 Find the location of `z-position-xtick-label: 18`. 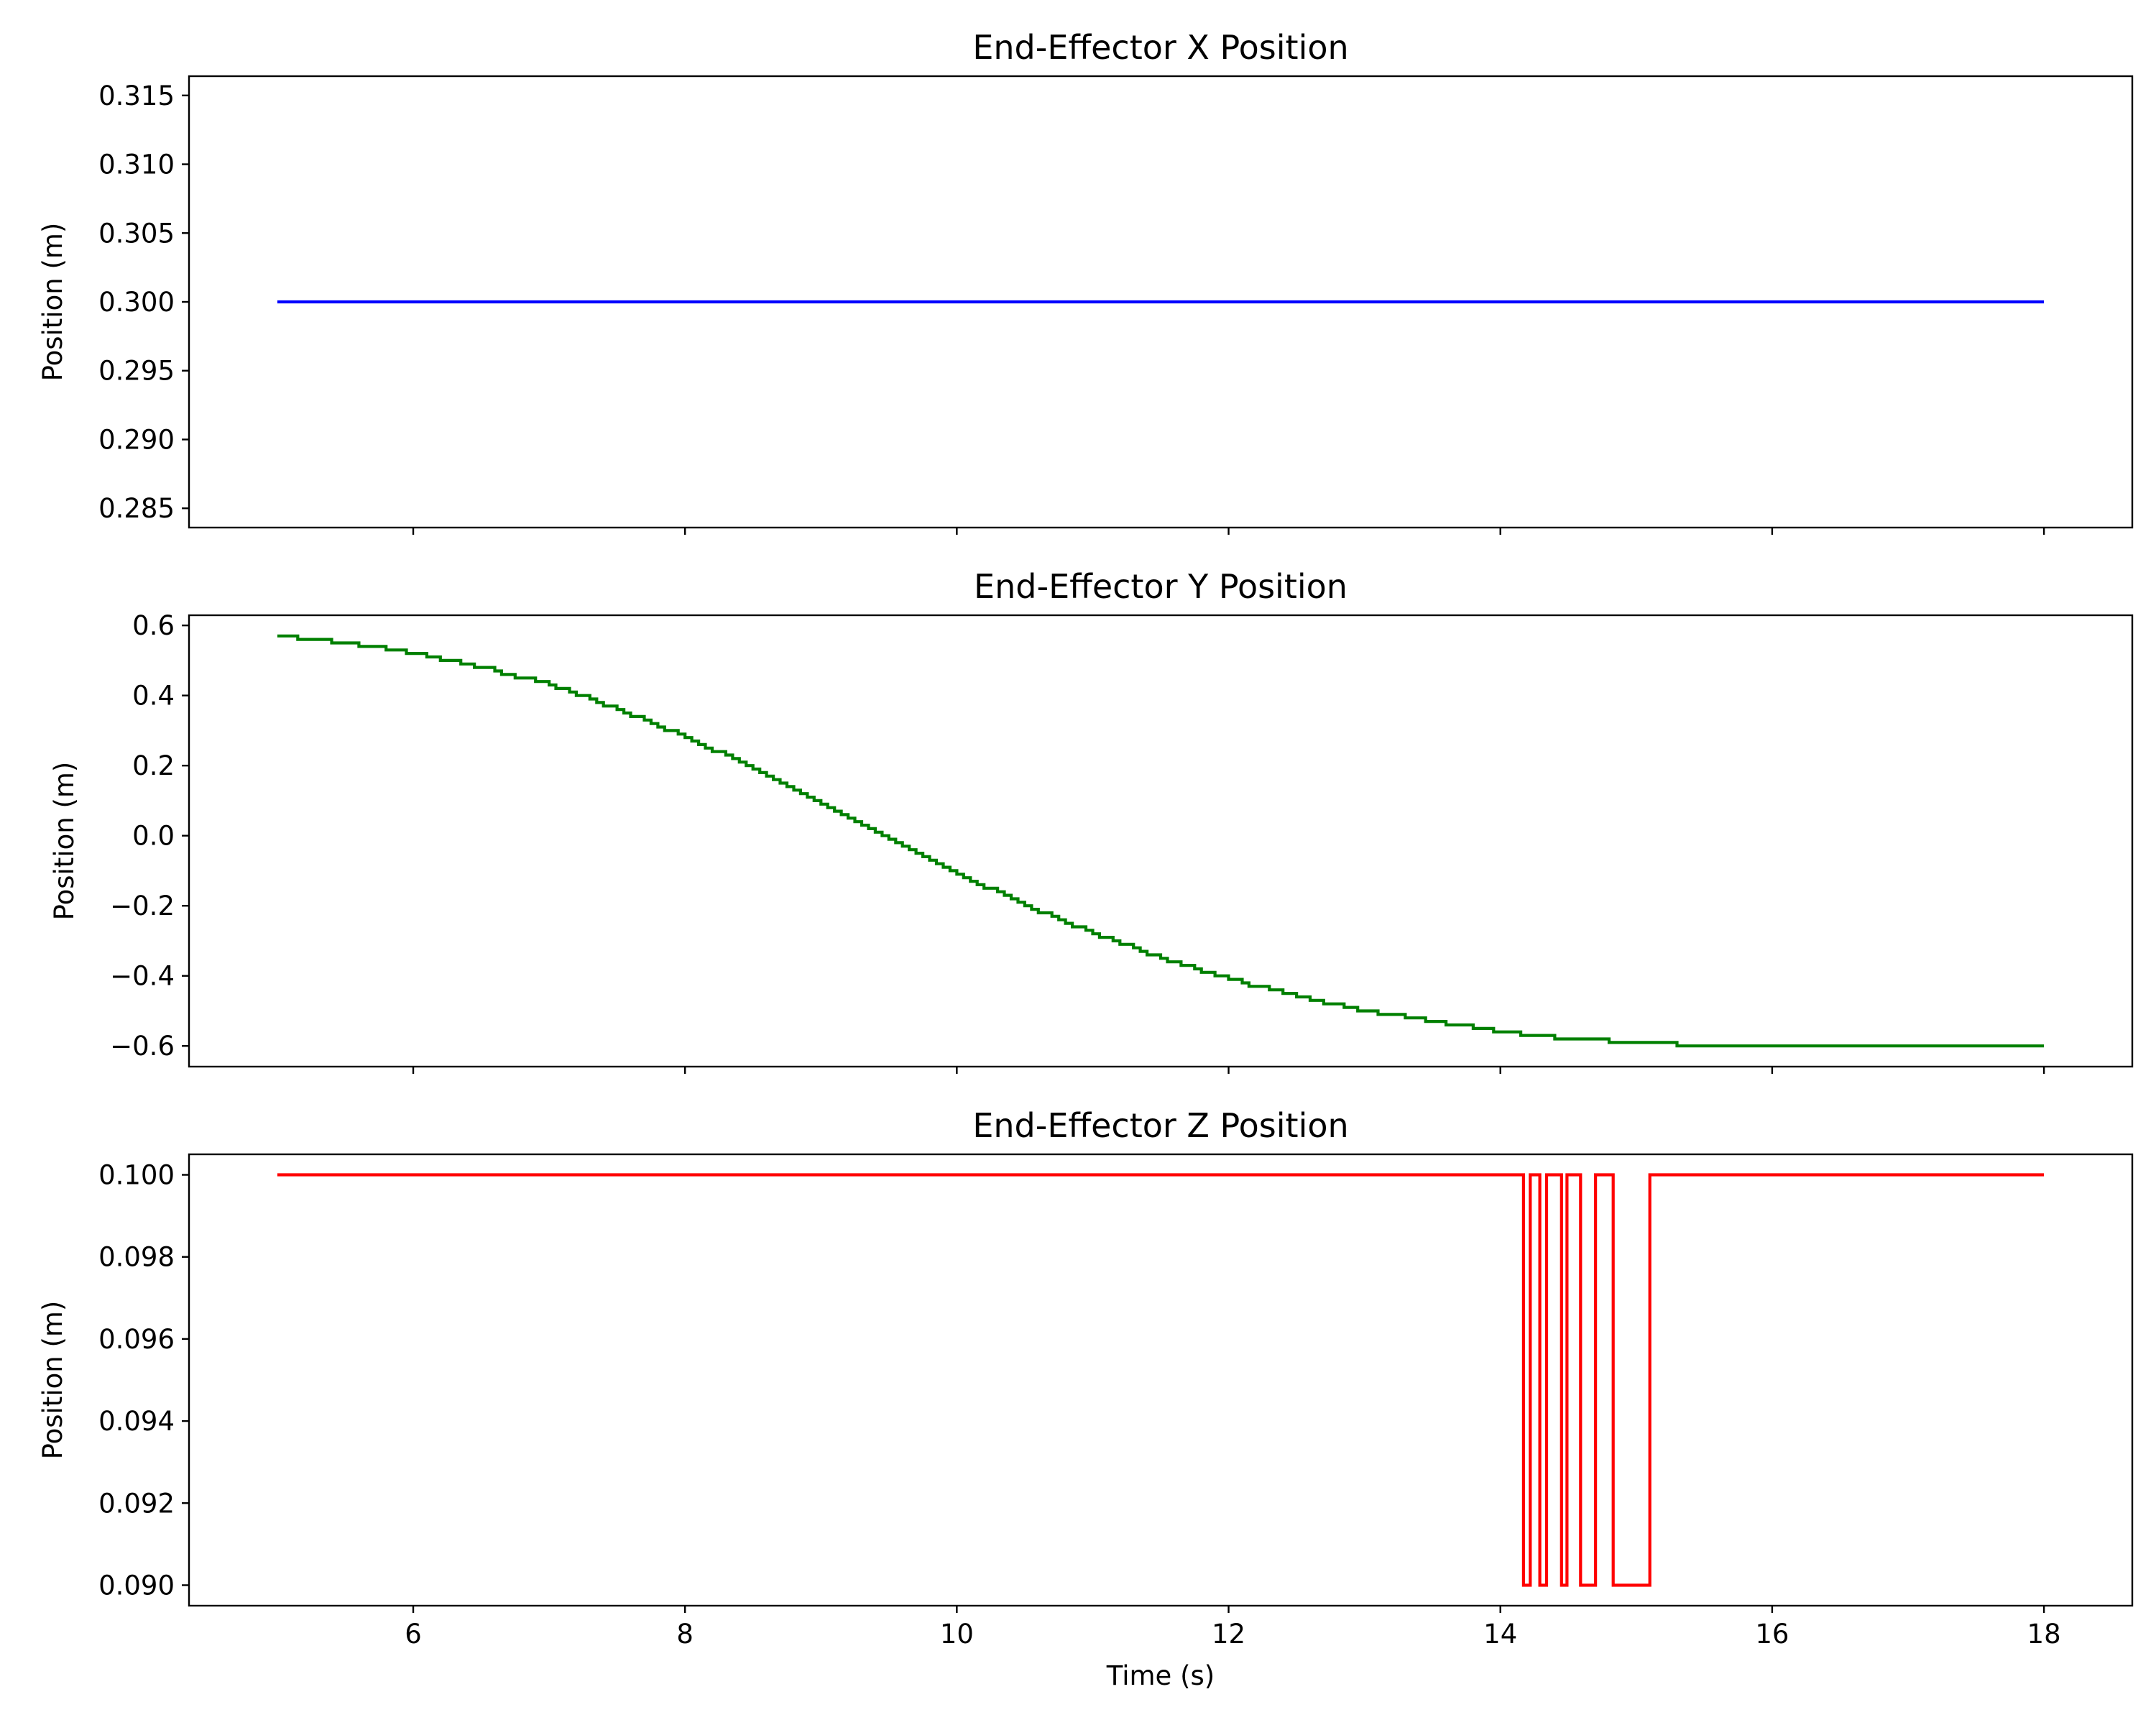

z-position-xtick-label: 18 is located at coordinates (2044, 1634).